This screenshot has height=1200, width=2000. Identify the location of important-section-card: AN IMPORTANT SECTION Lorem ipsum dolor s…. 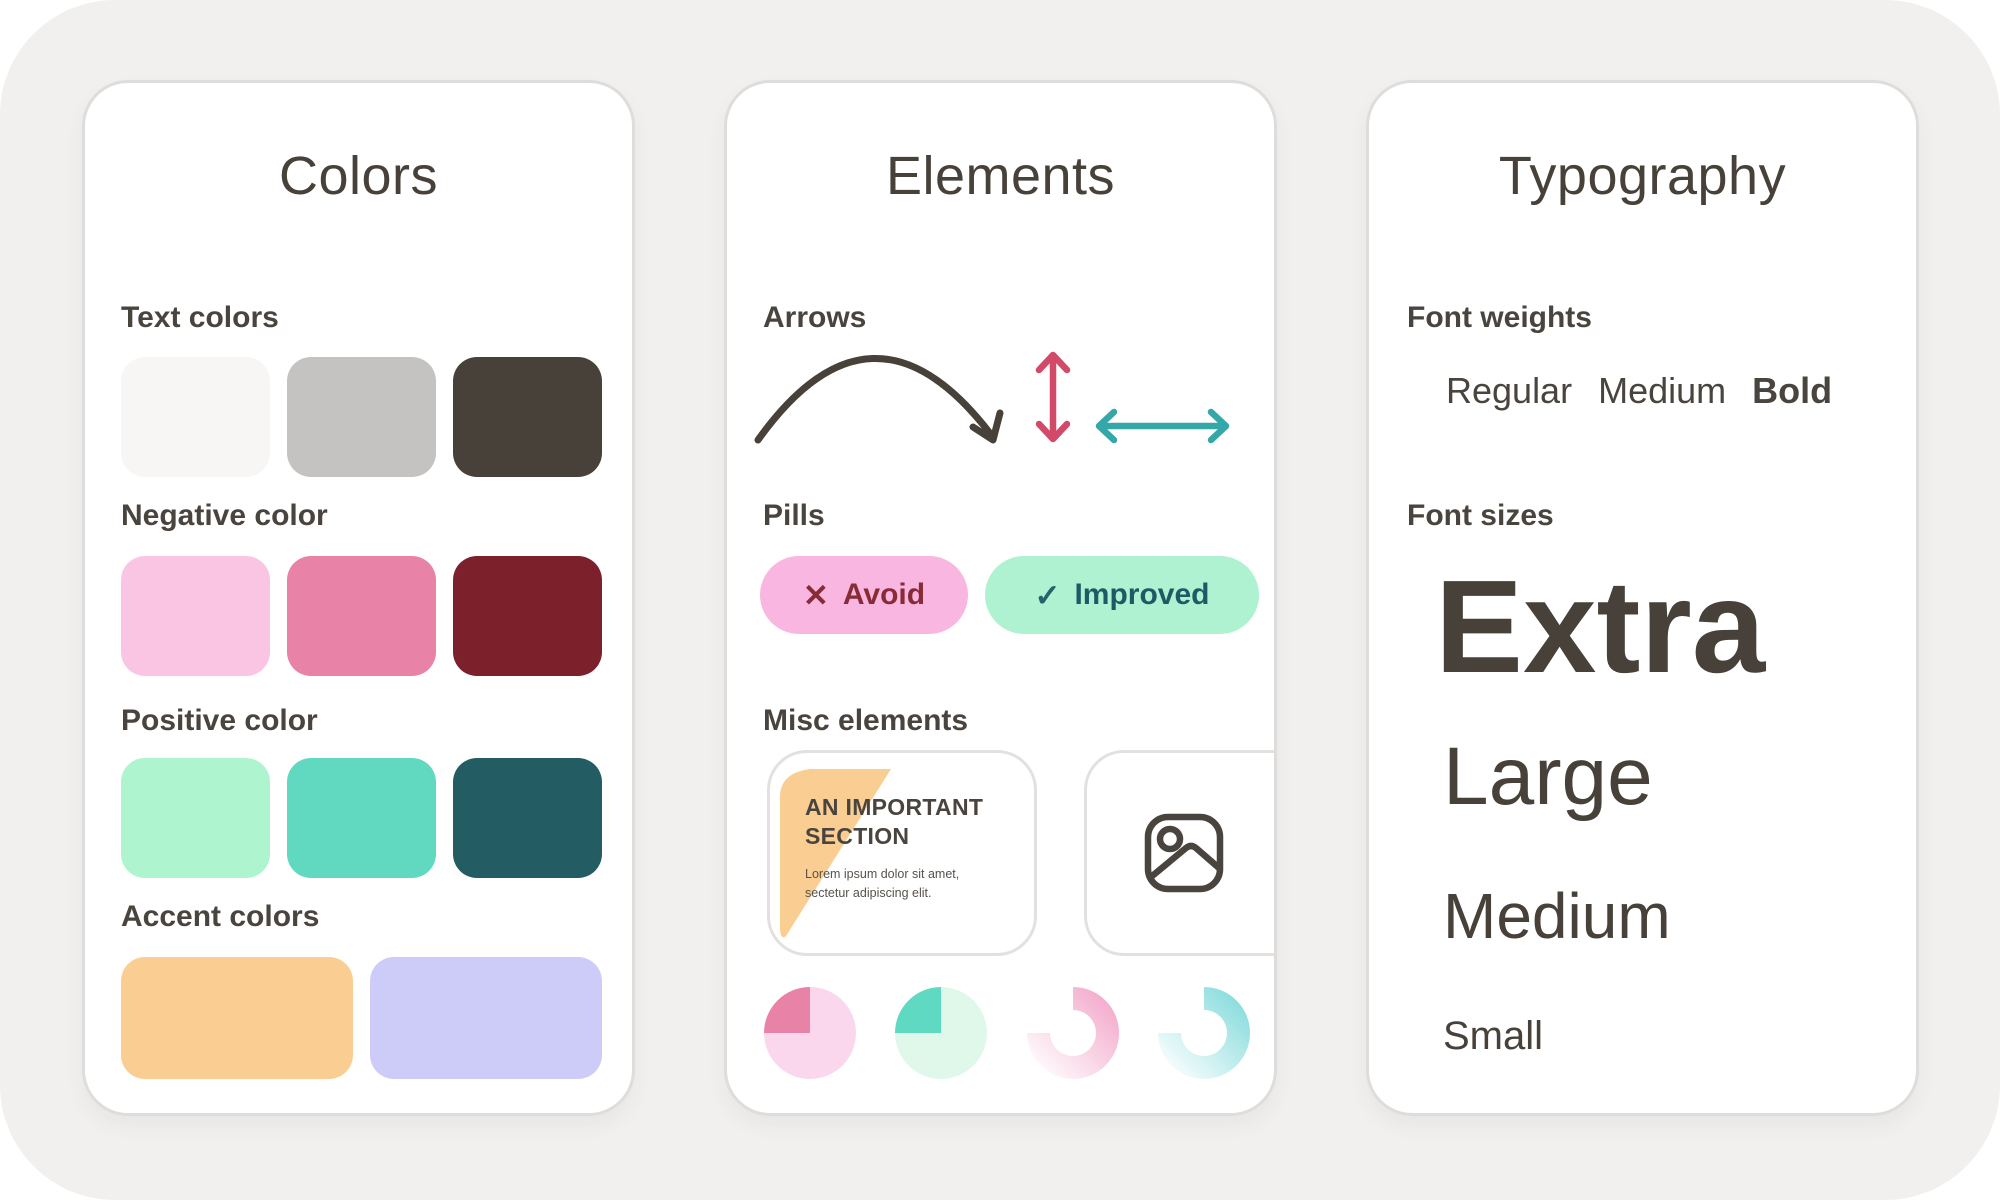
(902, 853).